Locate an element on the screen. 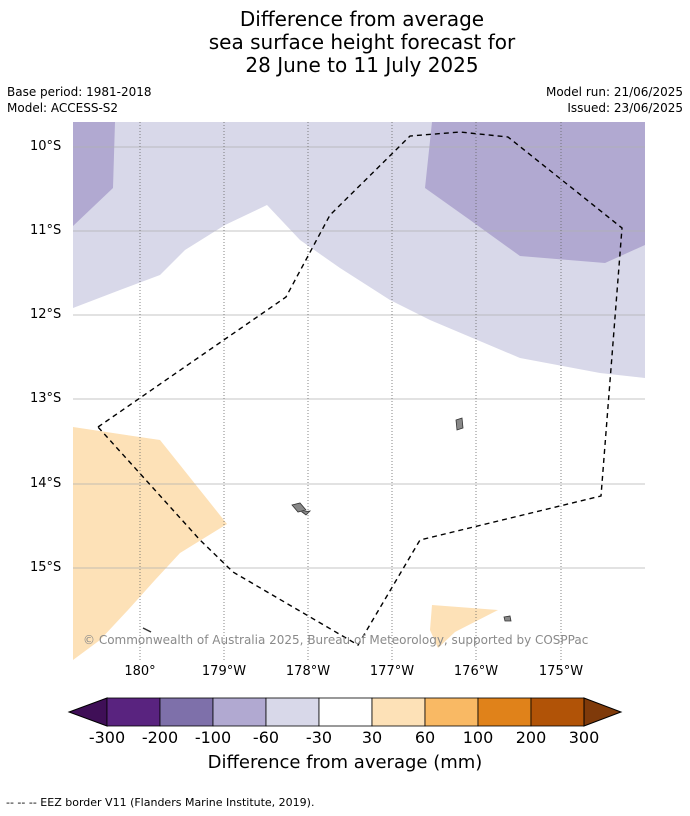 This screenshot has width=690, height=816. title-line-1: Difference from average is located at coordinates (362, 19).